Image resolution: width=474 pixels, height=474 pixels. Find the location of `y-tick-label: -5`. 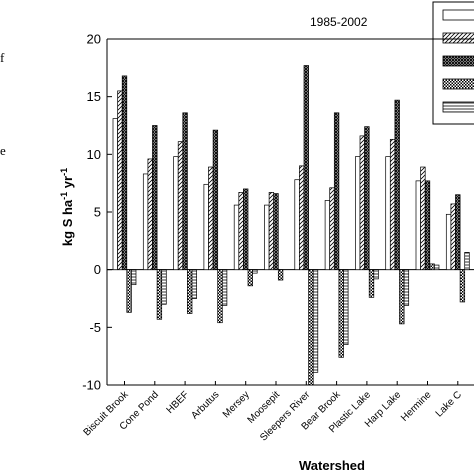

y-tick-label: -5 is located at coordinates (95, 327).